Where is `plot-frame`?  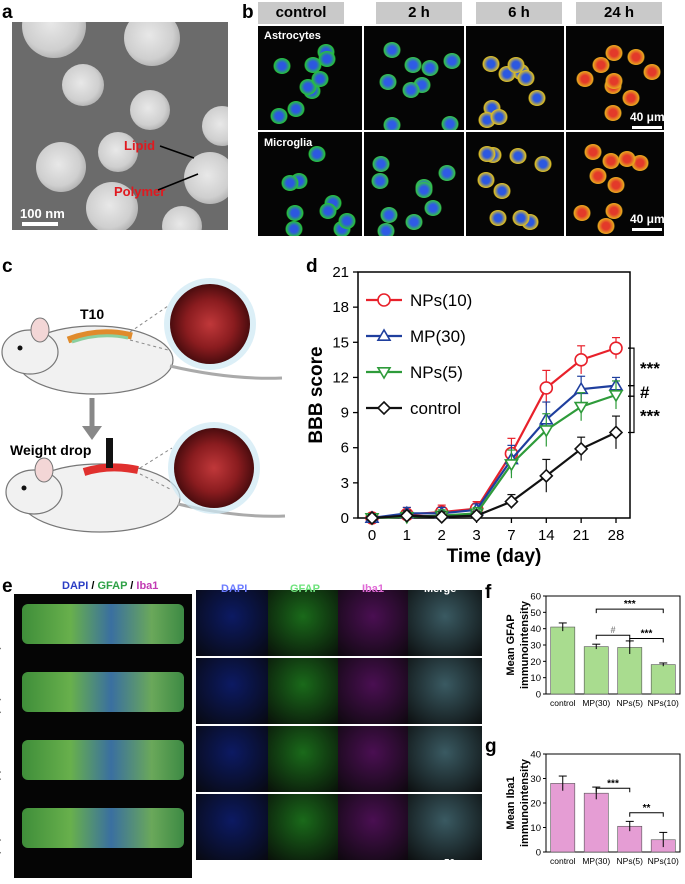
plot-frame is located at coordinates (494, 395).